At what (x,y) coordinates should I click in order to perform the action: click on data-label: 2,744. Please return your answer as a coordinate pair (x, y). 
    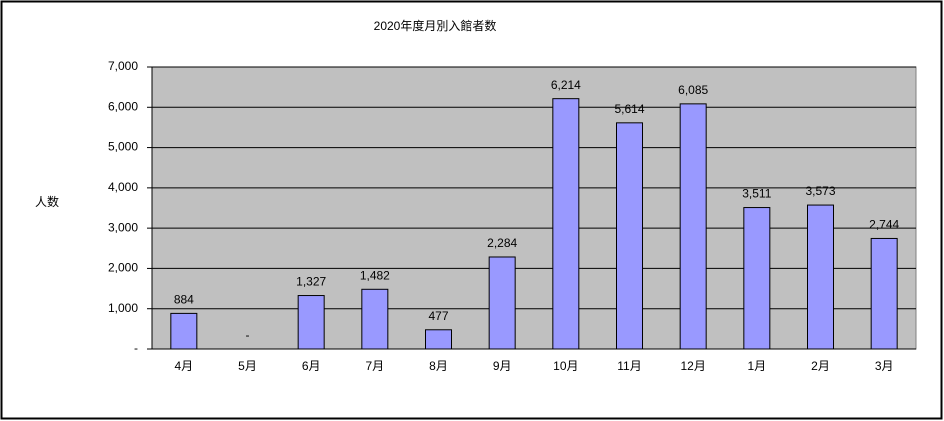
    Looking at the image, I should click on (884, 225).